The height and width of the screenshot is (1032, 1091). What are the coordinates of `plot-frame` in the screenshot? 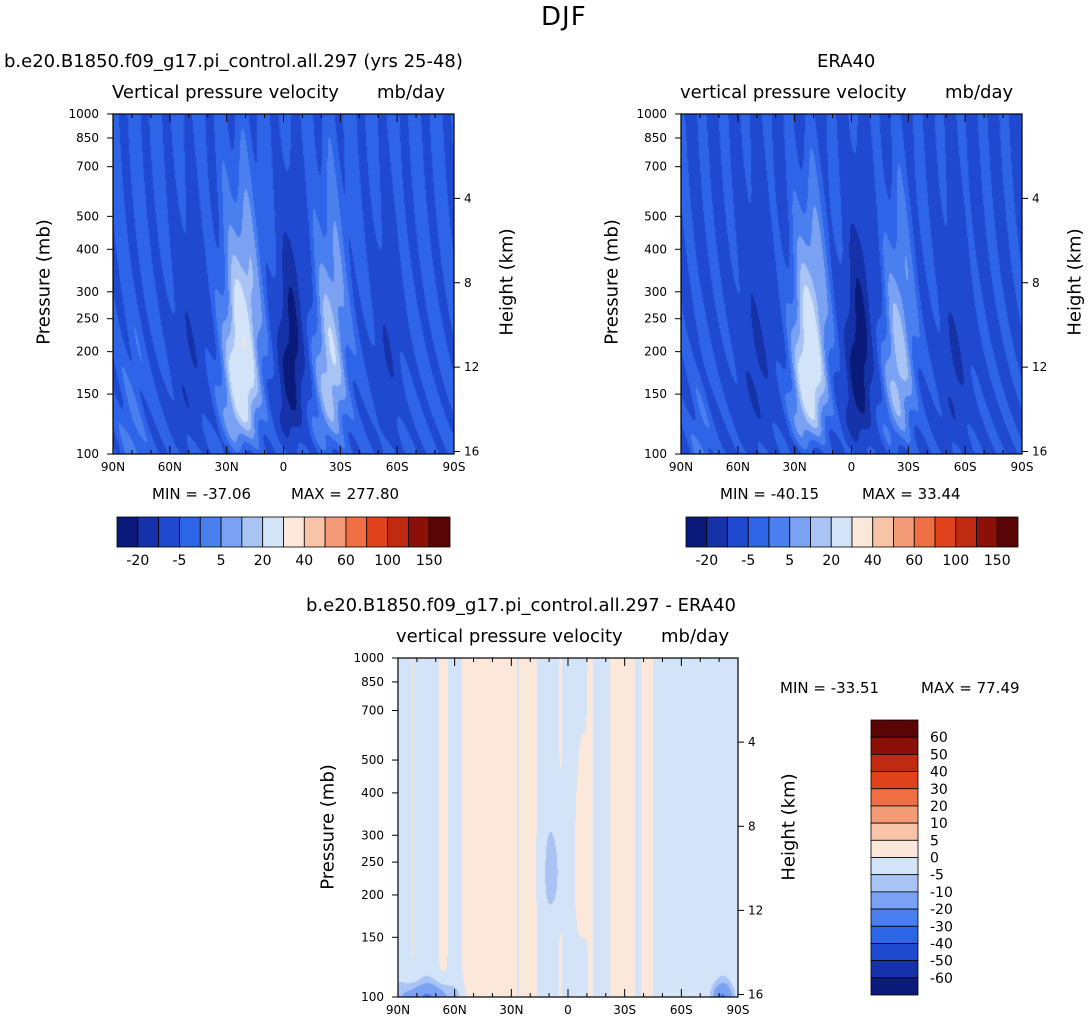 It's located at (851, 284).